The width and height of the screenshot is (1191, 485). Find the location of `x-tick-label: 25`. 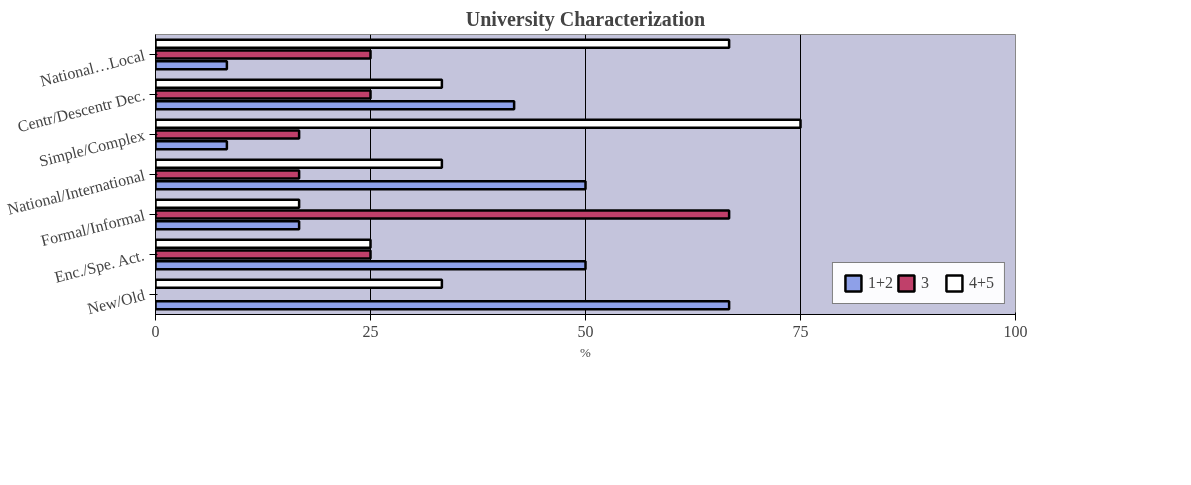

x-tick-label: 25 is located at coordinates (370, 331).